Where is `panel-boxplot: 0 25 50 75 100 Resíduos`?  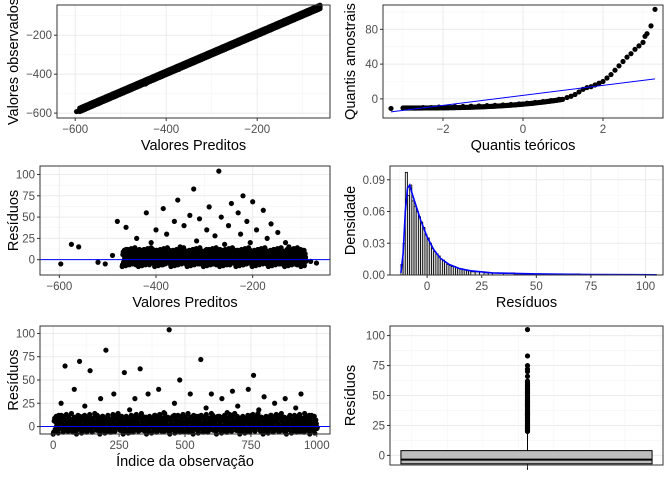 panel-boxplot: 0 25 50 75 100 Resíduos is located at coordinates (503, 397).